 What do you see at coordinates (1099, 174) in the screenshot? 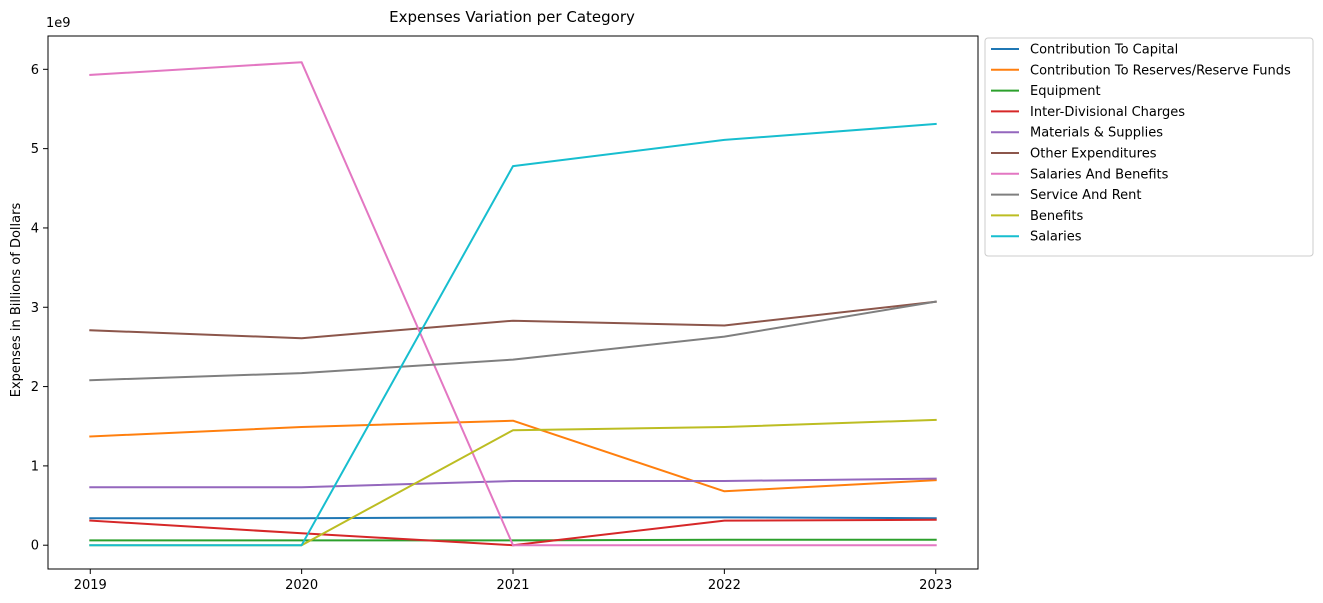
I see `legend-label-salaries-and-benefits: Salaries And Benefits` at bounding box center [1099, 174].